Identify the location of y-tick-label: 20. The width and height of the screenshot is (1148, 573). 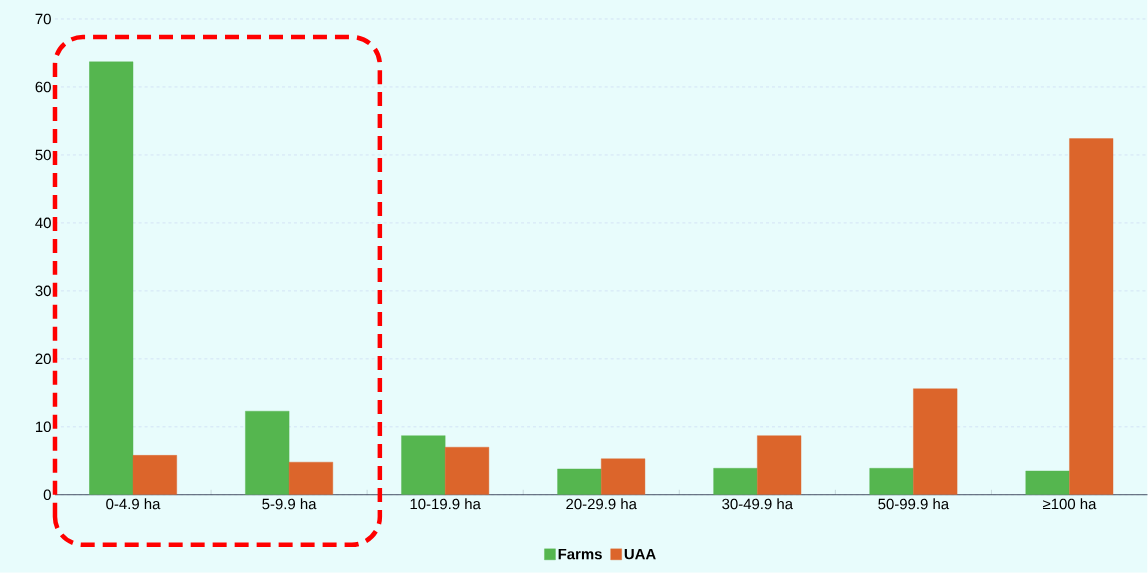
(43, 359).